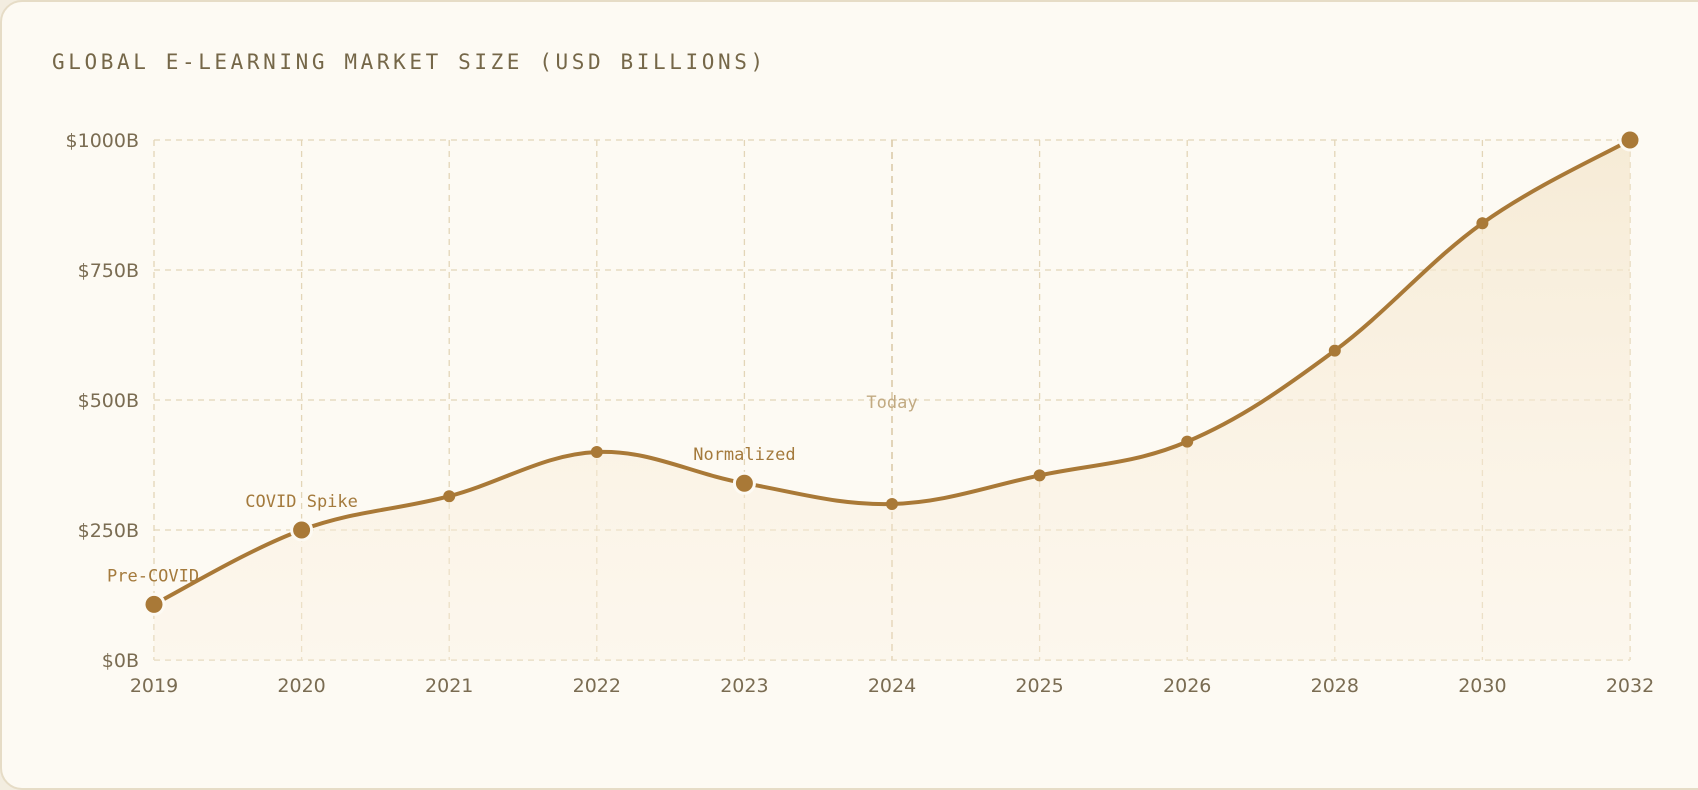  What do you see at coordinates (153, 576) in the screenshot?
I see `annotation-label: Pre-COVID` at bounding box center [153, 576].